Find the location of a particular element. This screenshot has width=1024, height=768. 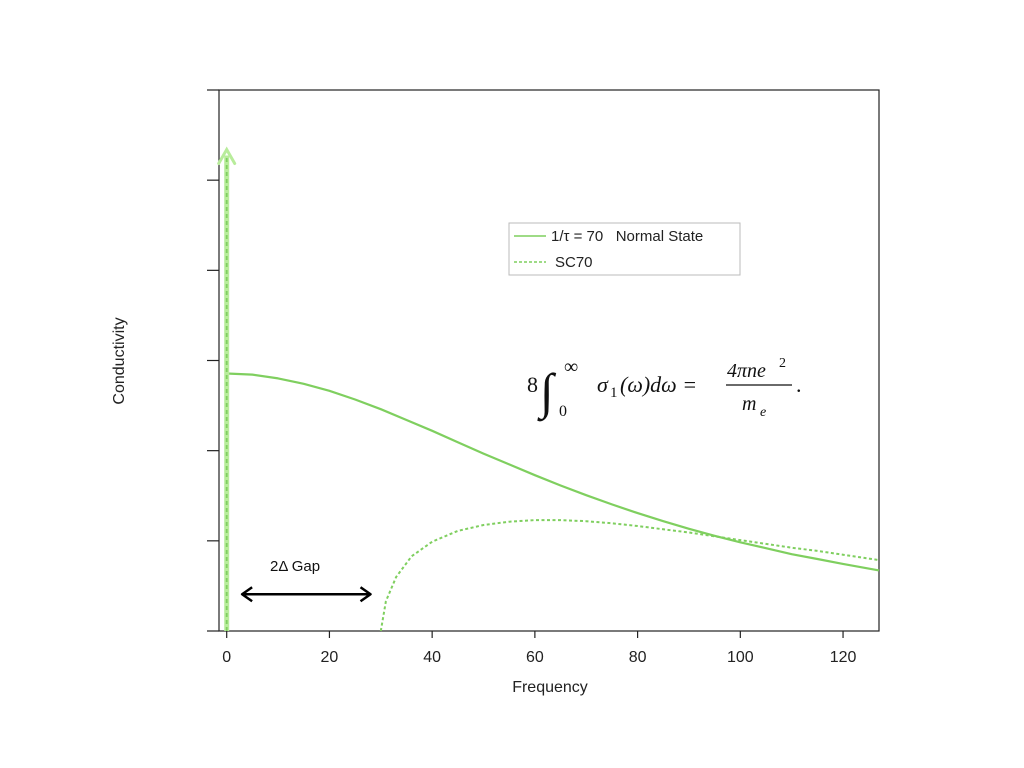

x-axis-ticks: 0 20 40 60 80 100 120 is located at coordinates (539, 648).